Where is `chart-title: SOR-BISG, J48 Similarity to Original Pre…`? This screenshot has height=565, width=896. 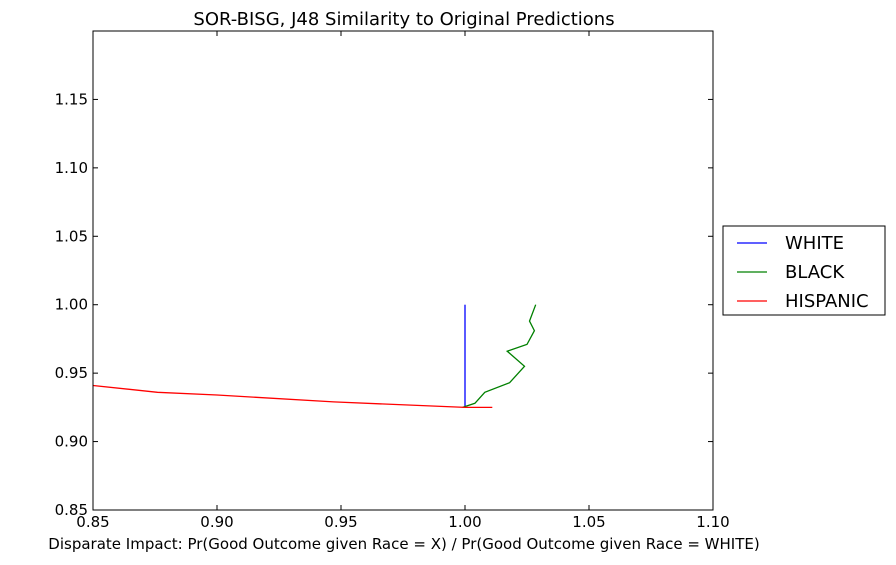
chart-title: SOR-BISG, J48 Similarity to Original Pre… is located at coordinates (403, 19).